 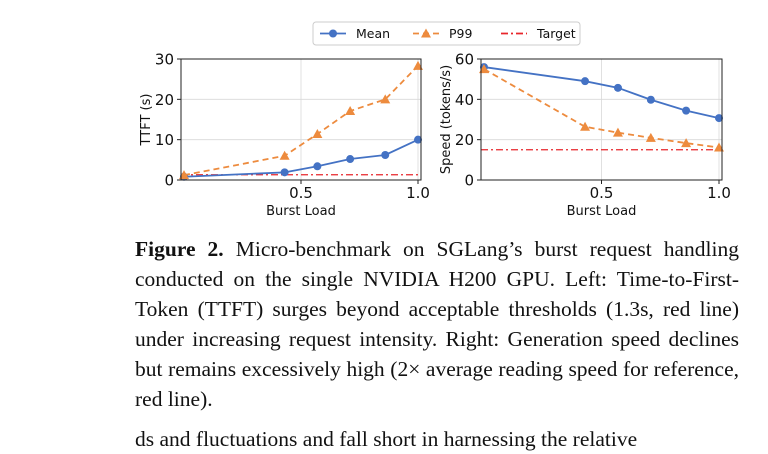 What do you see at coordinates (556, 33) in the screenshot?
I see `legend-label-target: Target` at bounding box center [556, 33].